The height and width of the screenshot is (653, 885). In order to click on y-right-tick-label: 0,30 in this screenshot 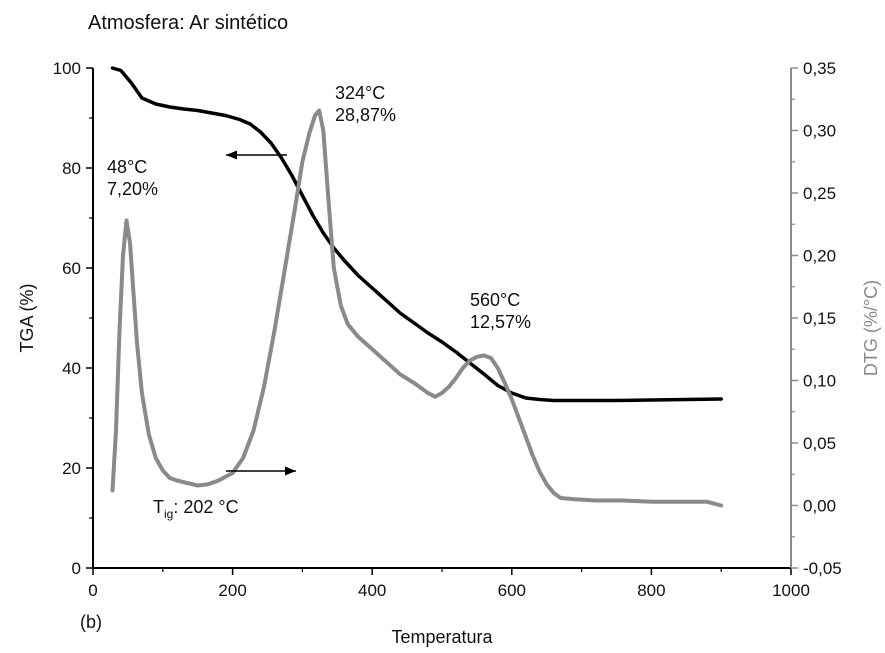, I will do `click(819, 131)`.